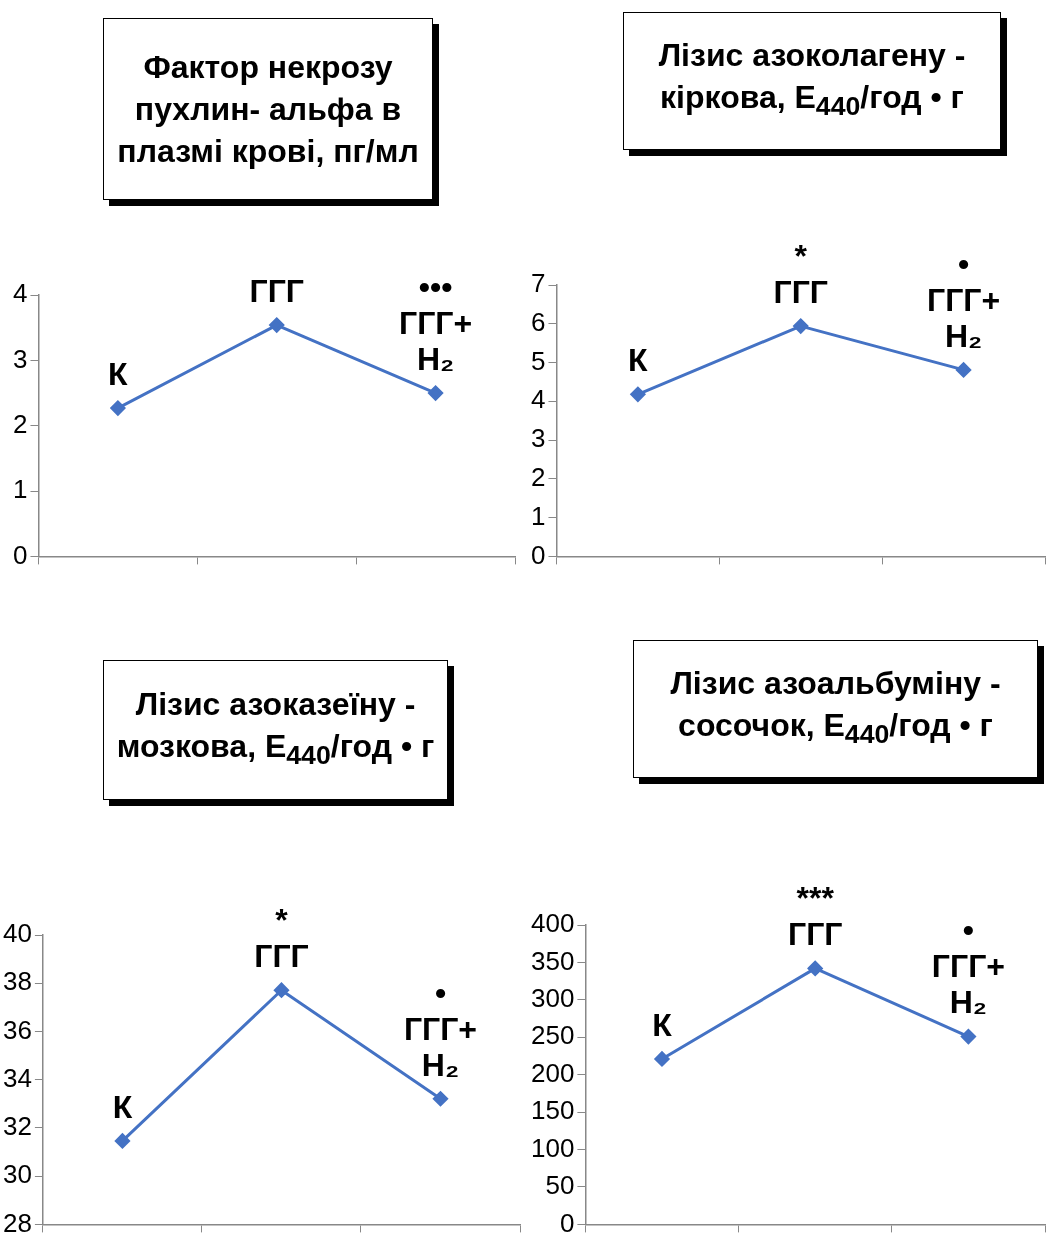 The height and width of the screenshot is (1243, 1057). Describe the element at coordinates (17, 981) in the screenshot. I see `y-tick-label: 38` at that location.